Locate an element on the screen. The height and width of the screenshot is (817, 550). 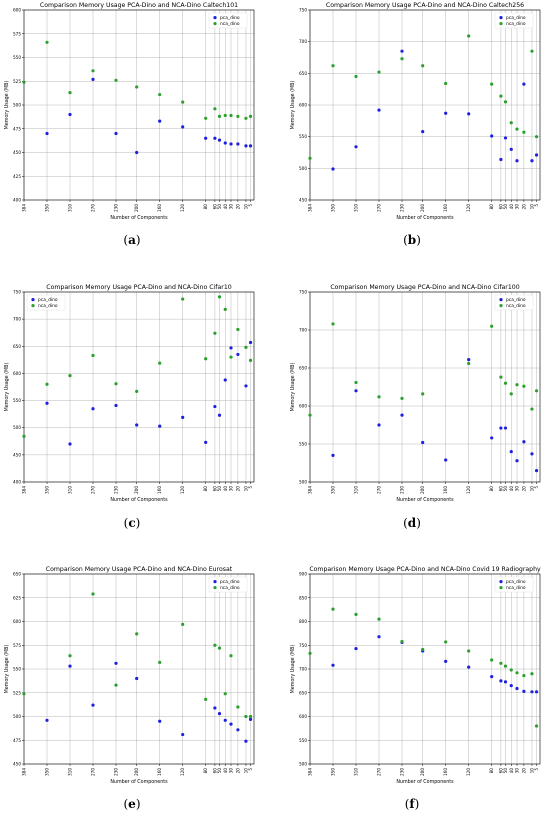
panel-caption: (d) is located at coordinates (412, 523).